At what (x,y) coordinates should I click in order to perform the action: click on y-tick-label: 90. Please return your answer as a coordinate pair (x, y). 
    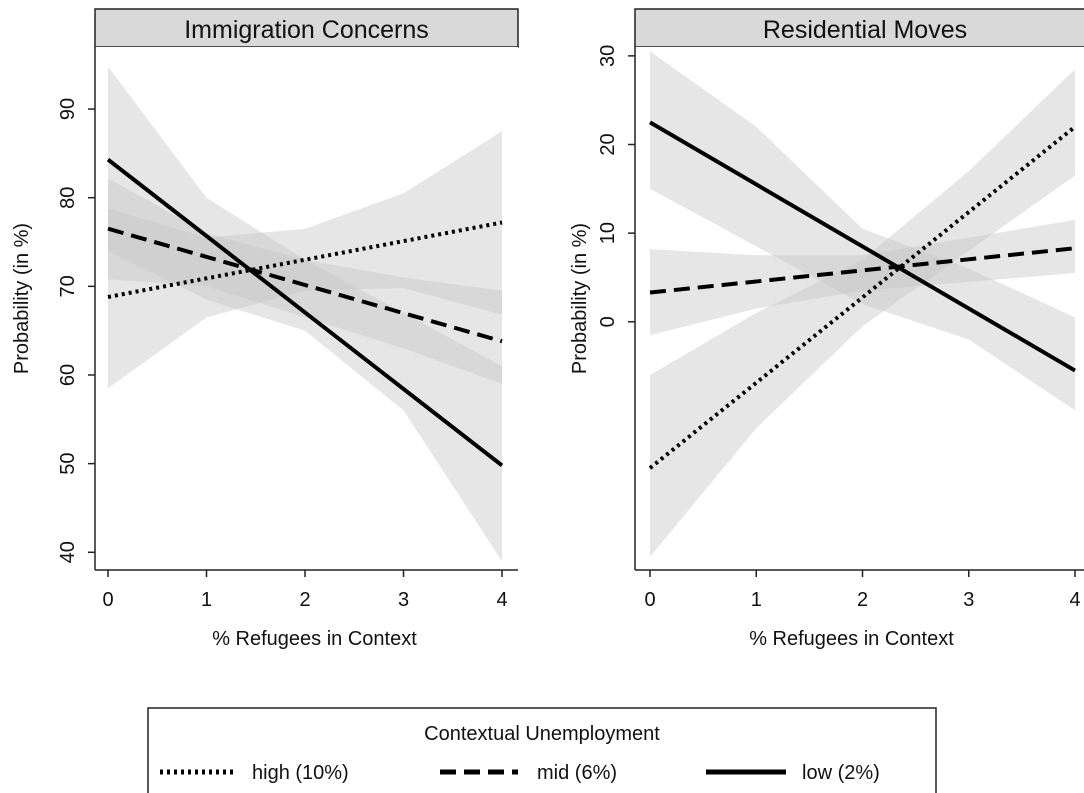
    Looking at the image, I should click on (68, 109).